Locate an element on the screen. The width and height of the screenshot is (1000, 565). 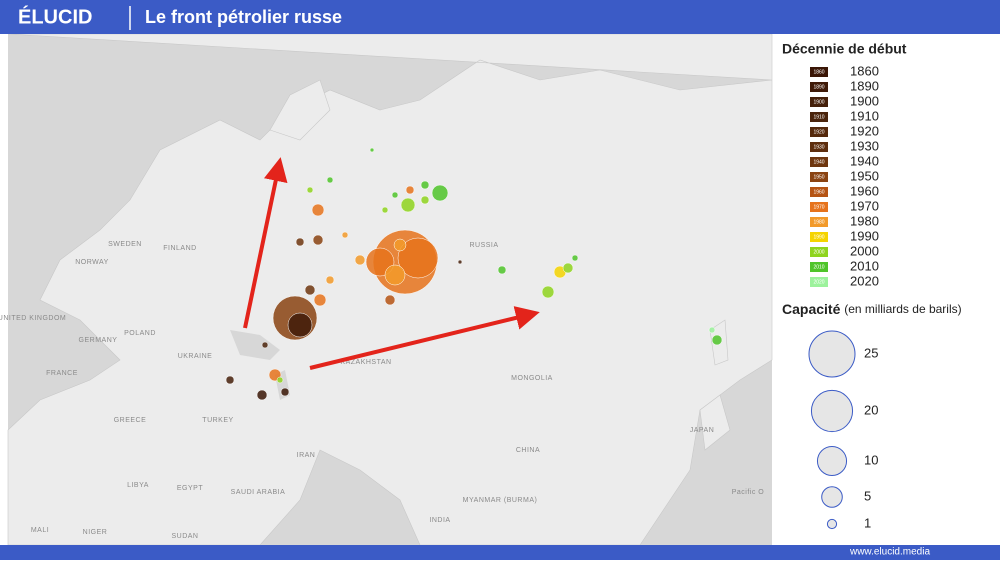
decade-label: 1900 is located at coordinates (864, 100).